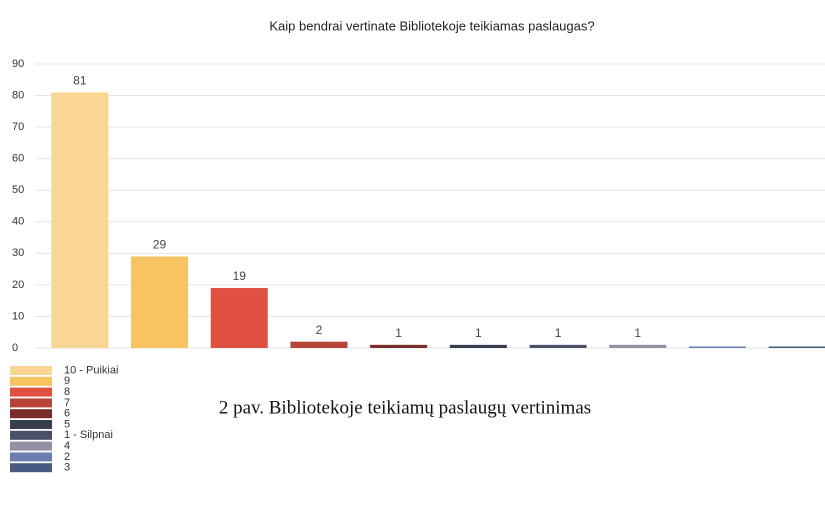 The image size is (825, 509). What do you see at coordinates (67, 414) in the screenshot?
I see `legend-label: 6` at bounding box center [67, 414].